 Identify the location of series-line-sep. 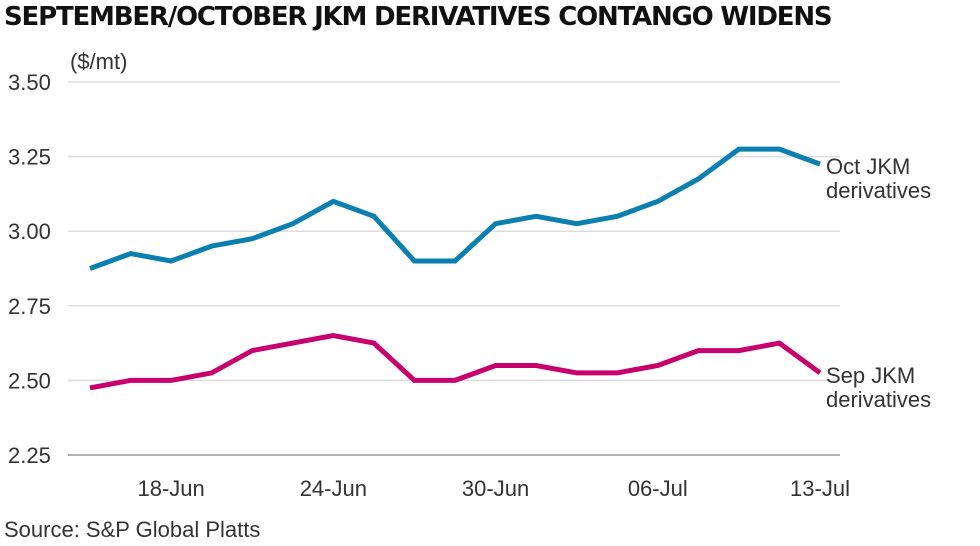
(455, 362).